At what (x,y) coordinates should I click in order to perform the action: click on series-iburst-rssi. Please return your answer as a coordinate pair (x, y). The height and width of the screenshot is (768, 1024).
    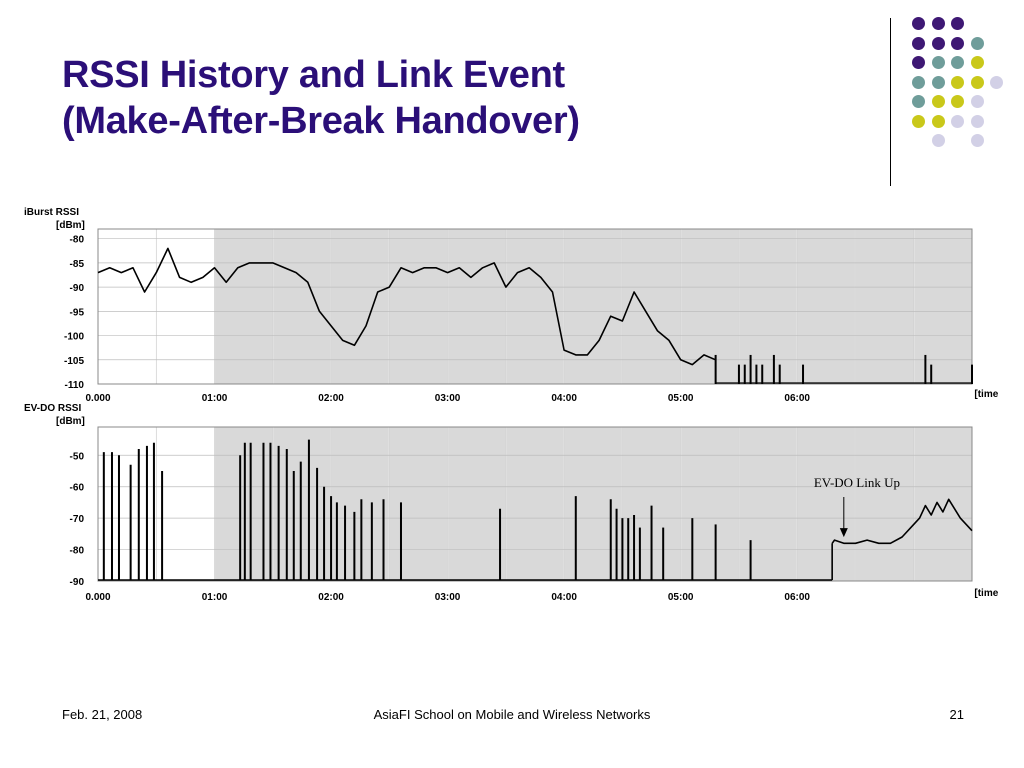
    Looking at the image, I should click on (406, 306).